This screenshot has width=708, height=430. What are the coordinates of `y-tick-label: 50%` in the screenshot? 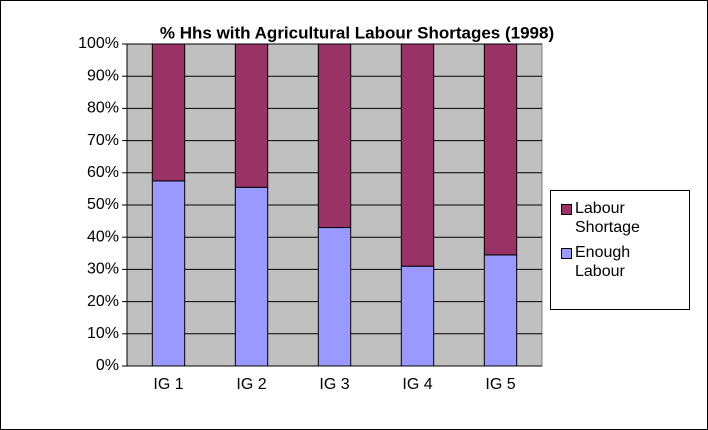 It's located at (103, 204).